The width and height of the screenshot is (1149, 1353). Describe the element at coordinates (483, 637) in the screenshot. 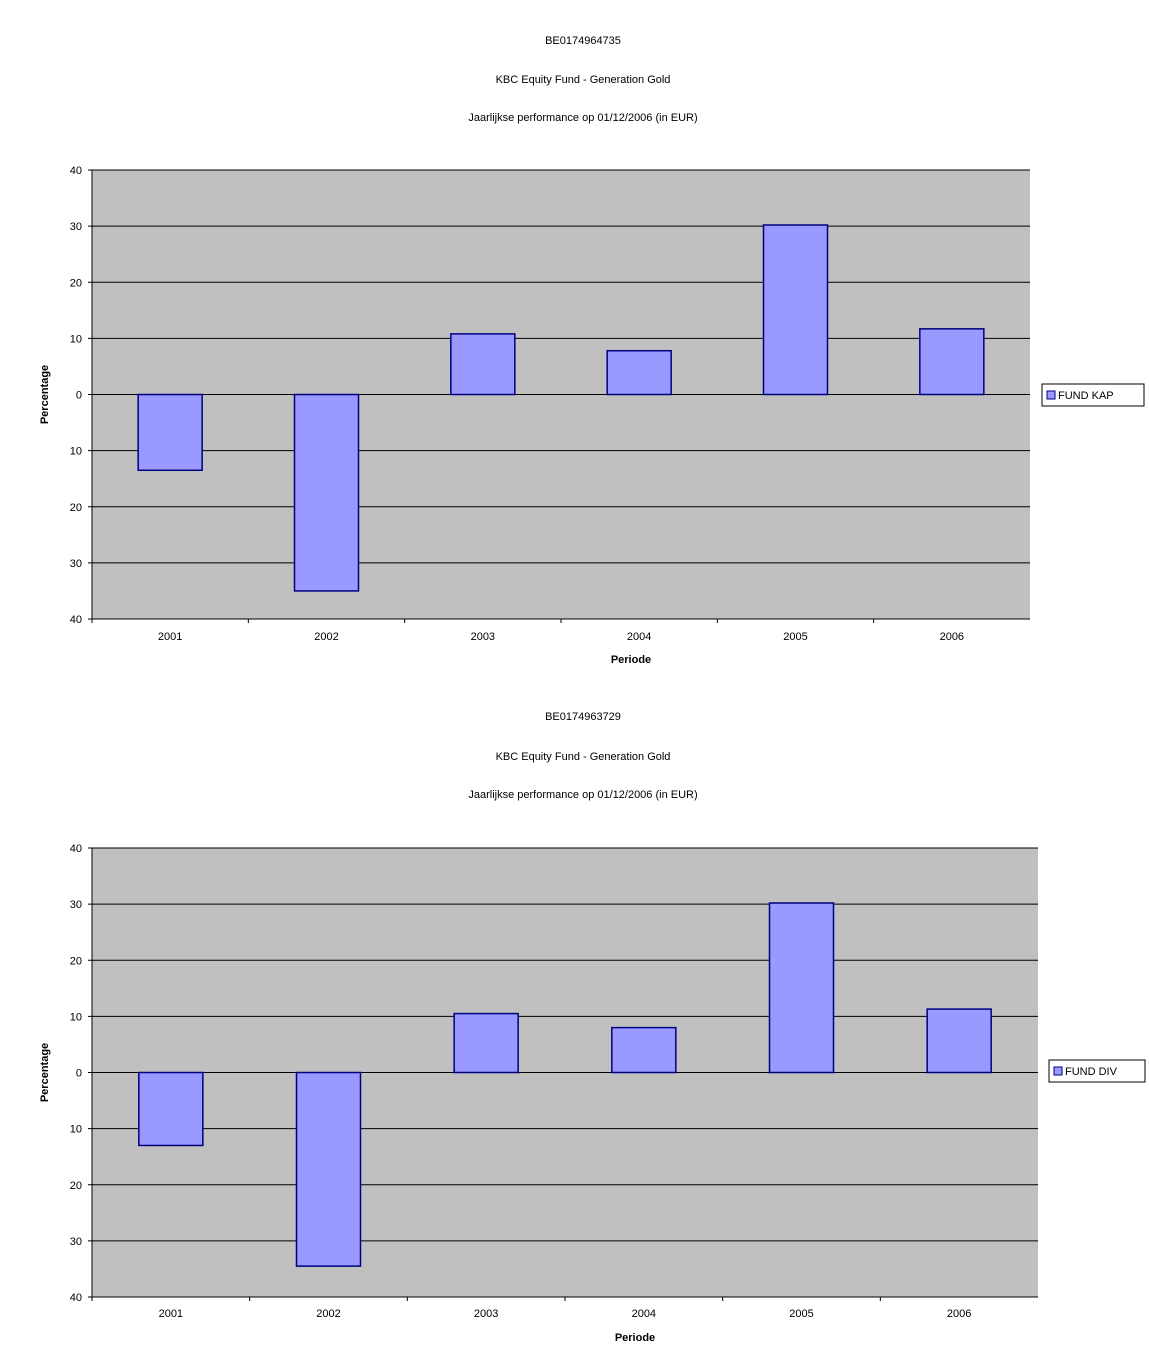

I see `chart-1-x-tick-label-2003: 2003` at that location.